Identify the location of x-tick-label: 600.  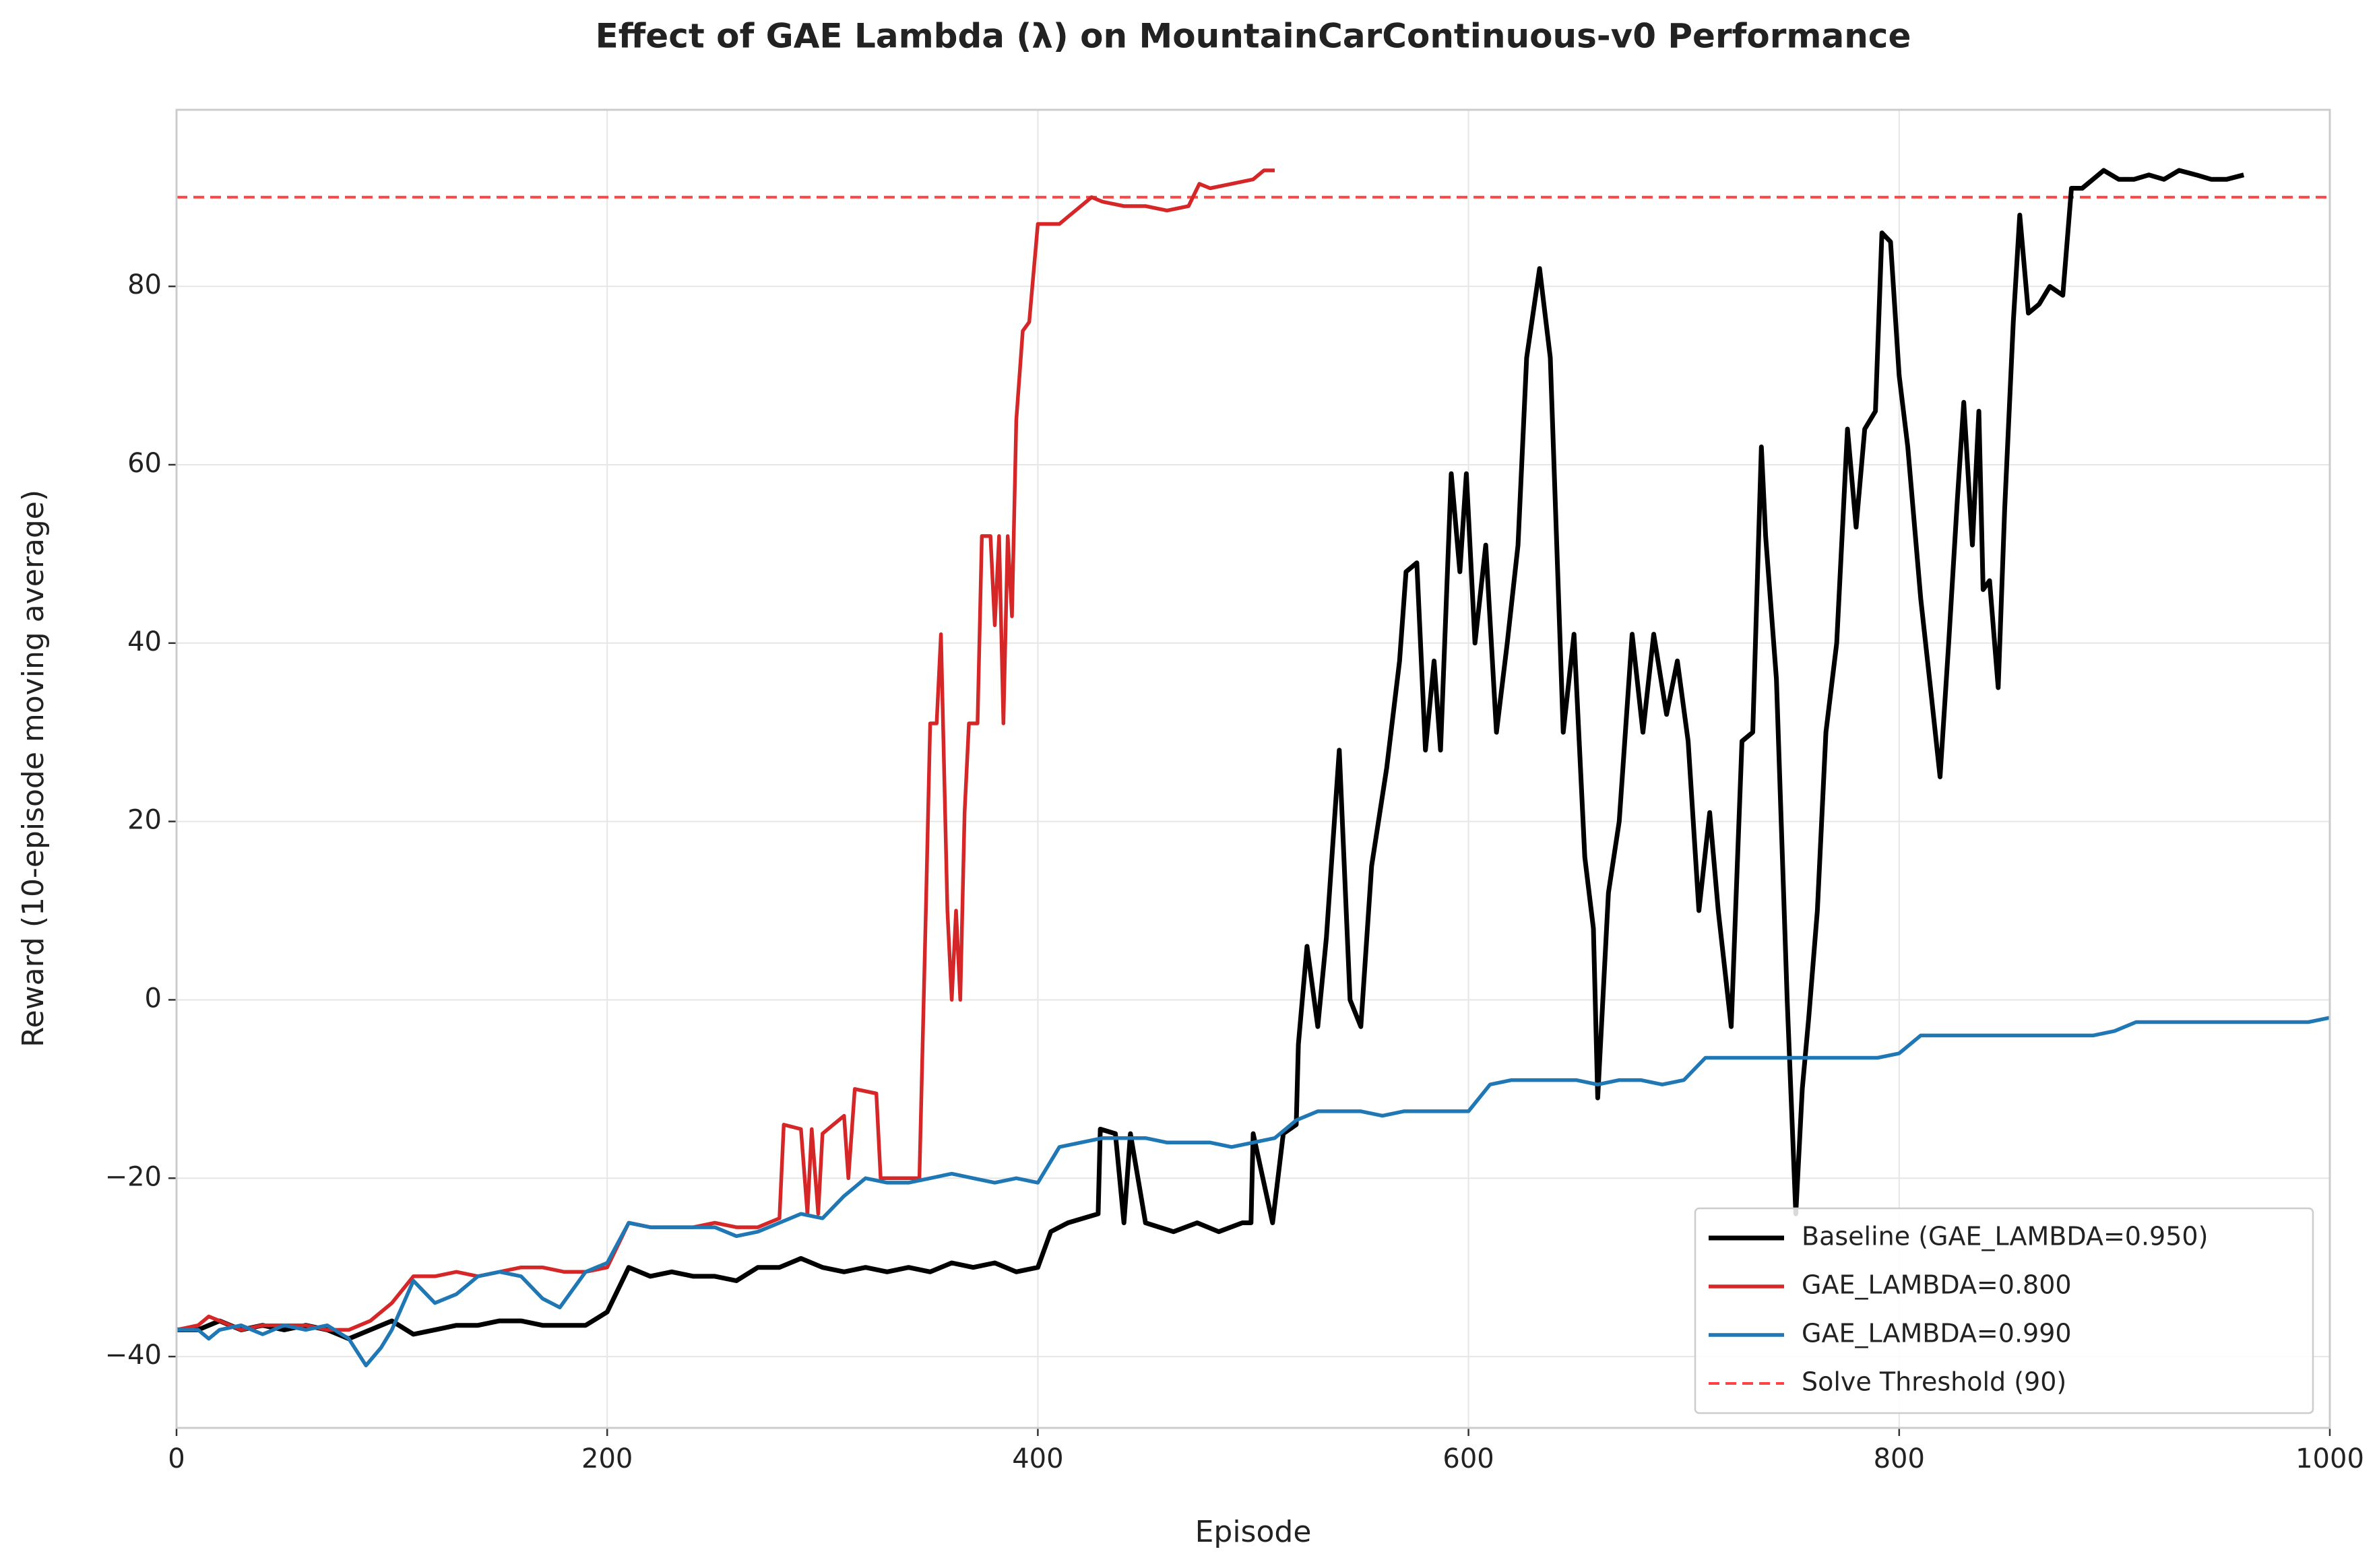
(1468, 1459).